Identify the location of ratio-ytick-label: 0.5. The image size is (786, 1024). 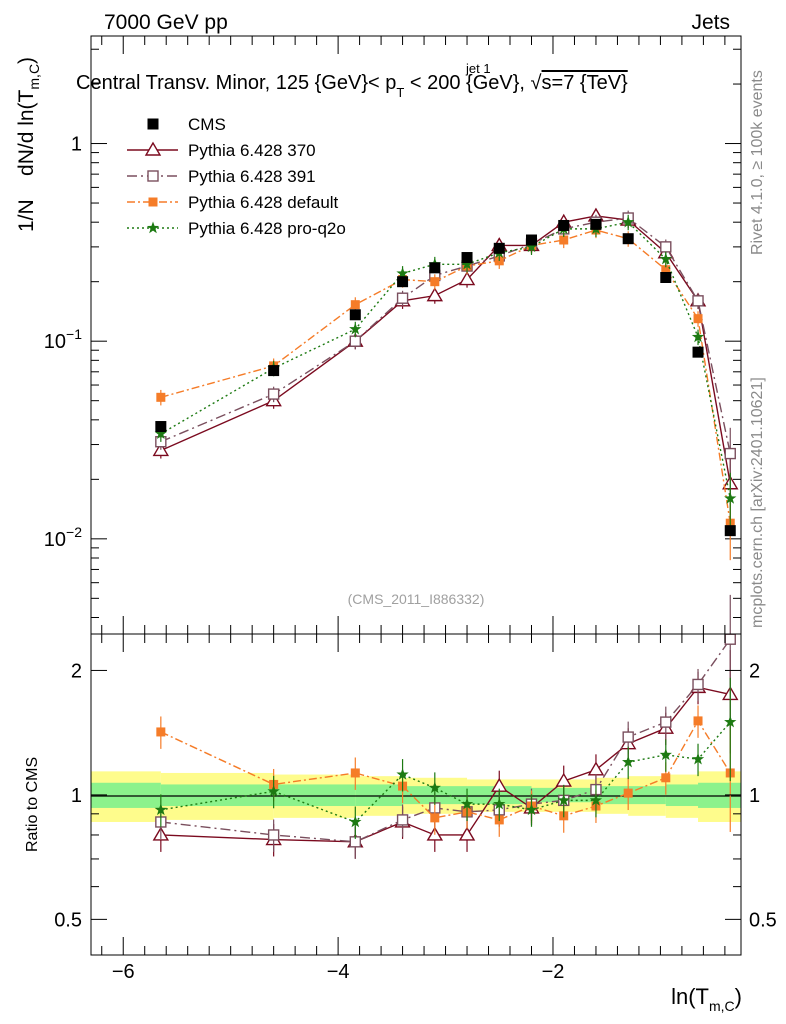
(68, 920).